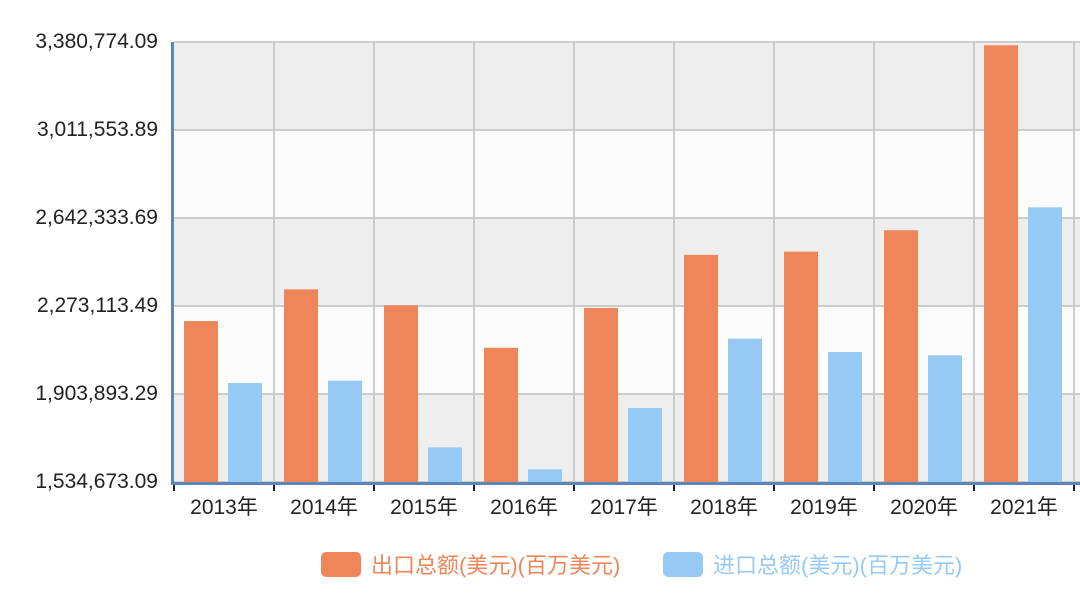  Describe the element at coordinates (341, 564) in the screenshot. I see `legend-swatch-export` at that location.